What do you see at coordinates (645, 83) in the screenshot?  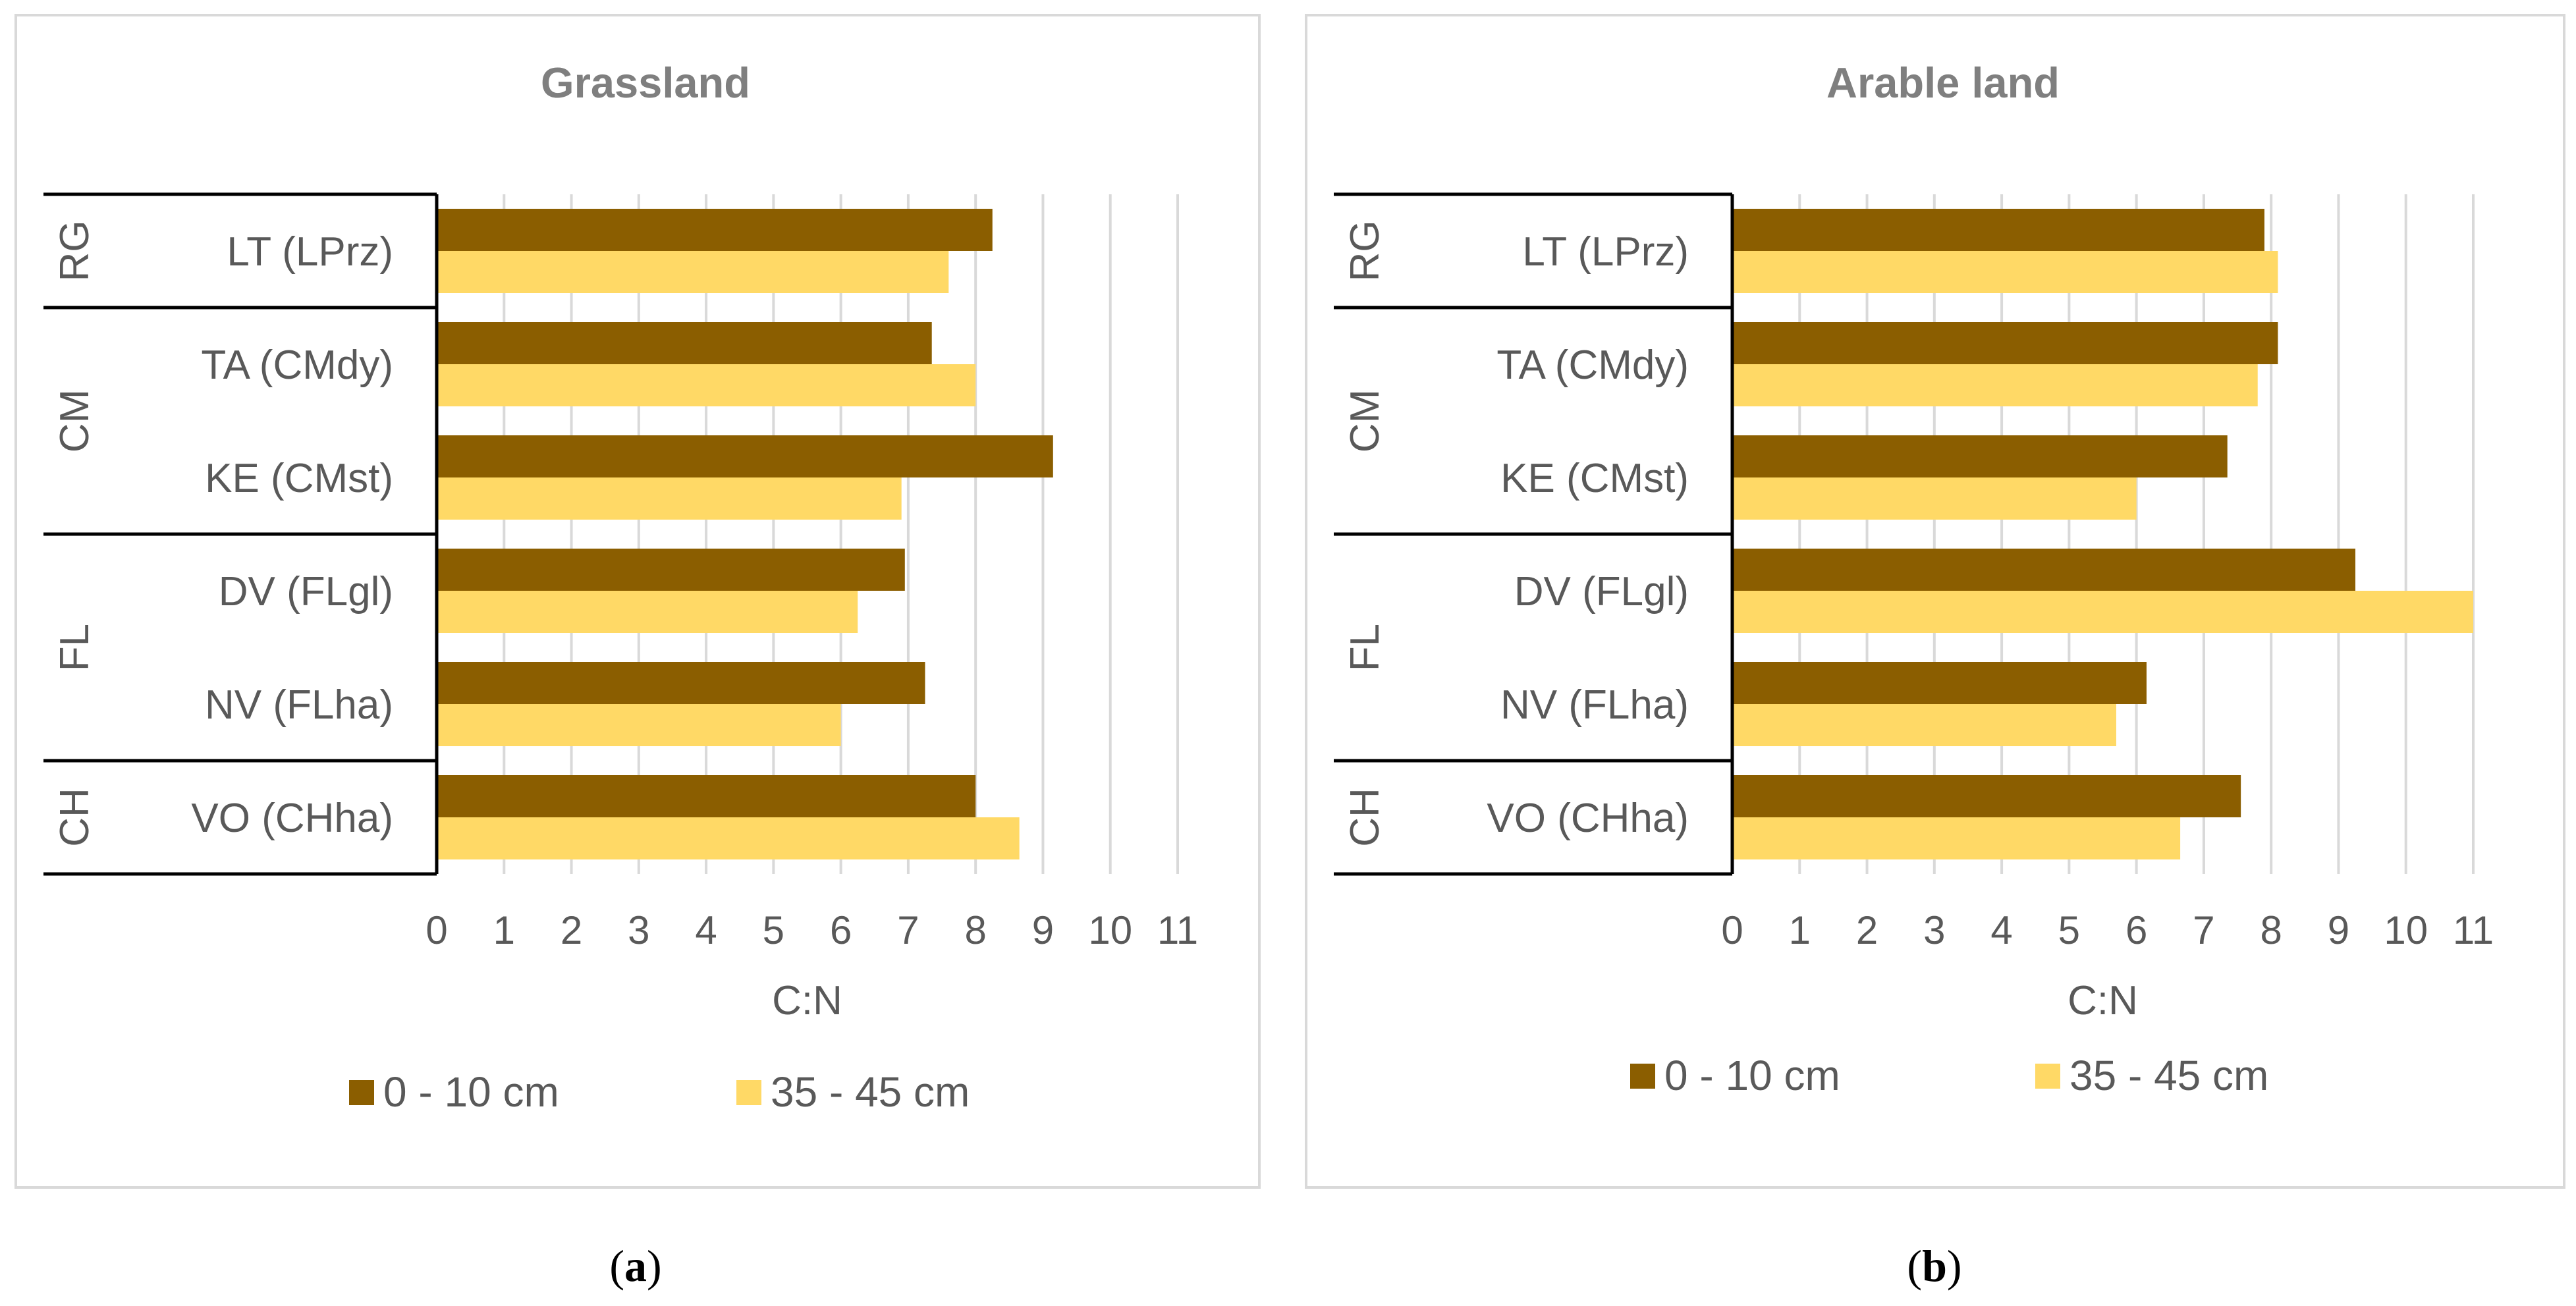 I see `chart-title: Grassland` at bounding box center [645, 83].